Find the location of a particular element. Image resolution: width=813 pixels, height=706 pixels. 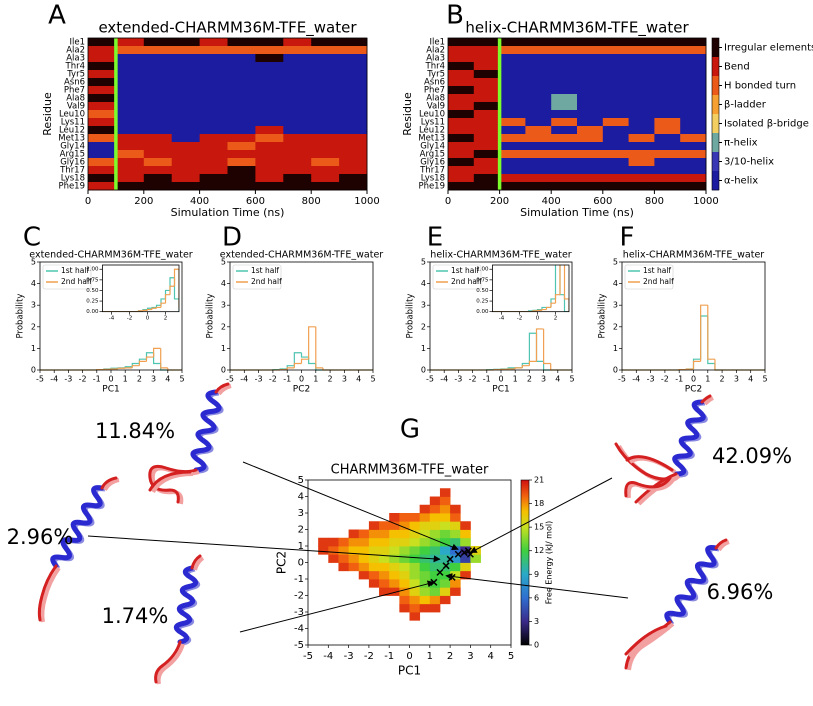

x-tick-label: 0 is located at coordinates (301, 379).